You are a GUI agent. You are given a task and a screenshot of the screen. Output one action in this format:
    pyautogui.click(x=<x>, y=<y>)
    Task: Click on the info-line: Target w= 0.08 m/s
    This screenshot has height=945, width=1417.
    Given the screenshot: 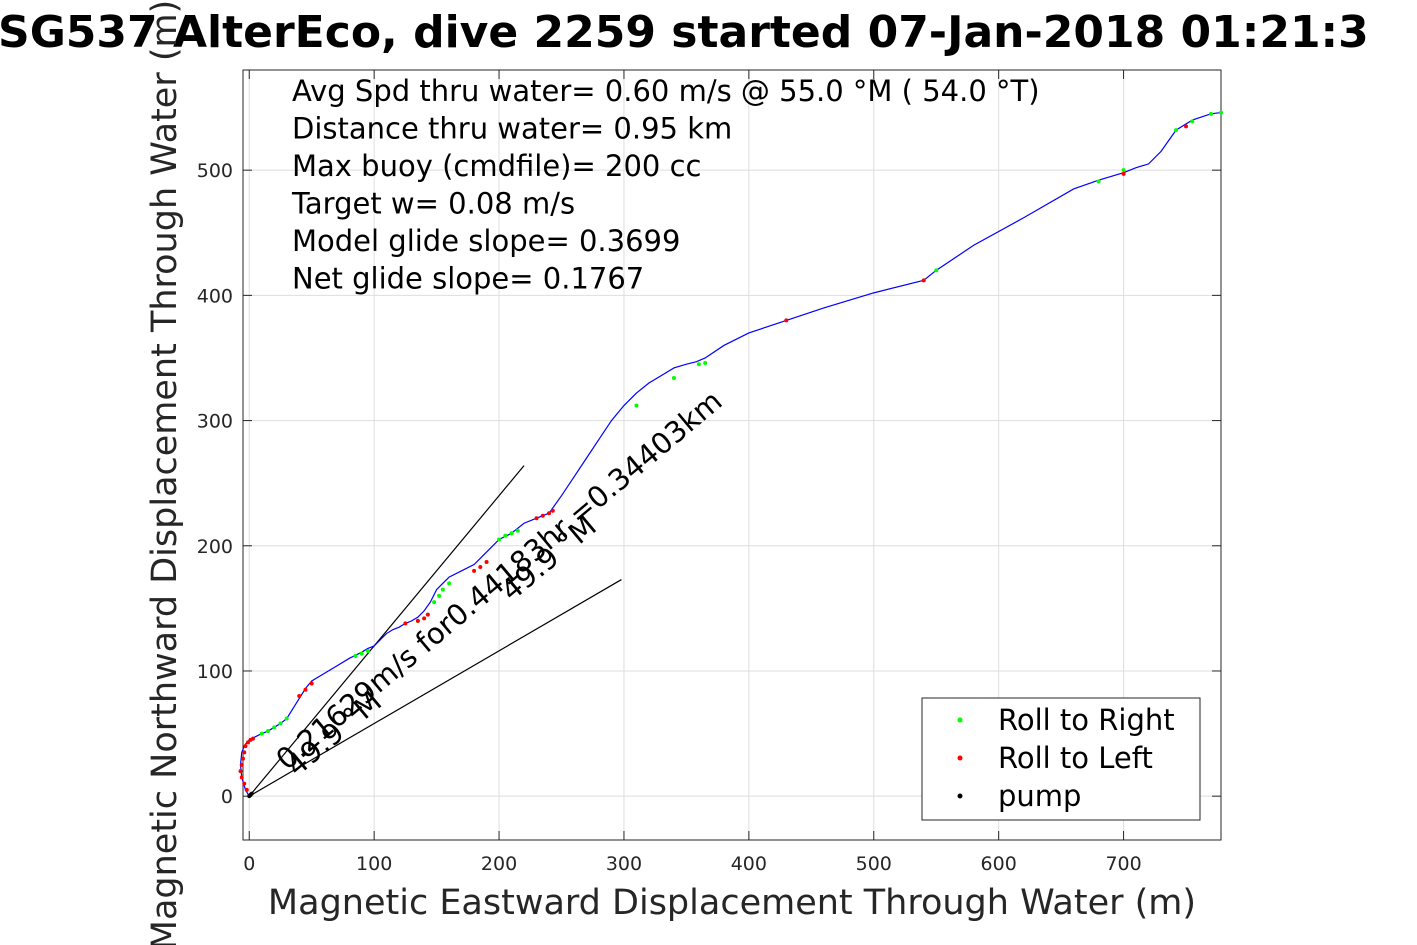 What is the action you would take?
    pyautogui.click(x=433, y=204)
    